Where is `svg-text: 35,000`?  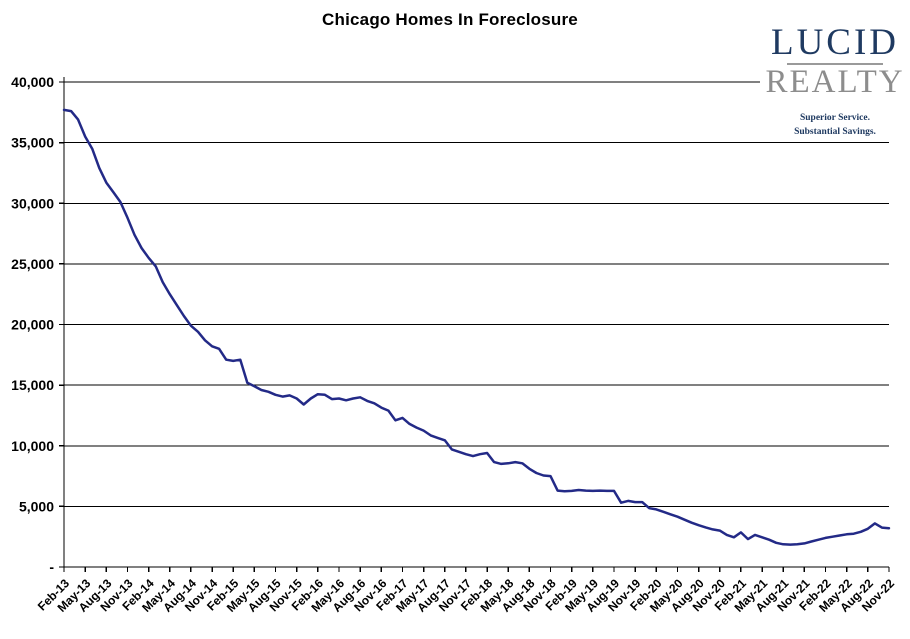 svg-text: 35,000 is located at coordinates (32, 143).